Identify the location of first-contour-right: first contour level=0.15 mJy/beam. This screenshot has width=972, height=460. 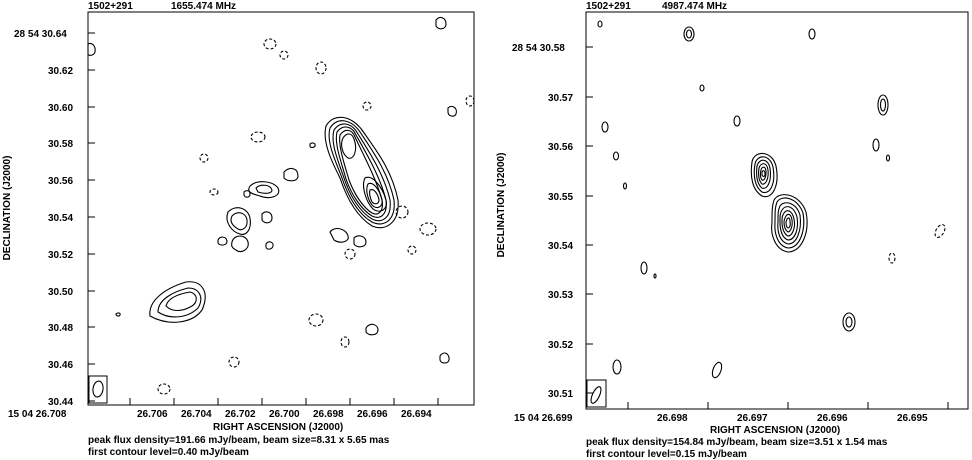
(666, 454).